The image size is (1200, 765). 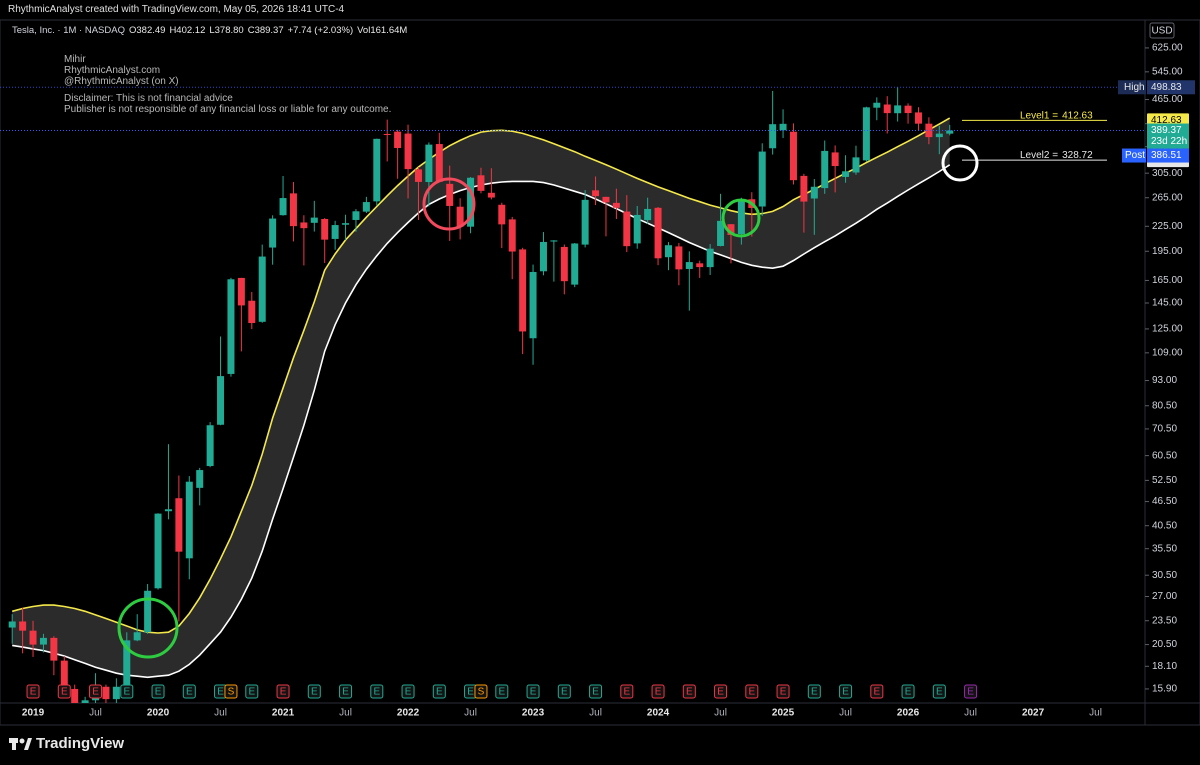 What do you see at coordinates (1164, 380) in the screenshot?
I see `y-tick-label: 93.00` at bounding box center [1164, 380].